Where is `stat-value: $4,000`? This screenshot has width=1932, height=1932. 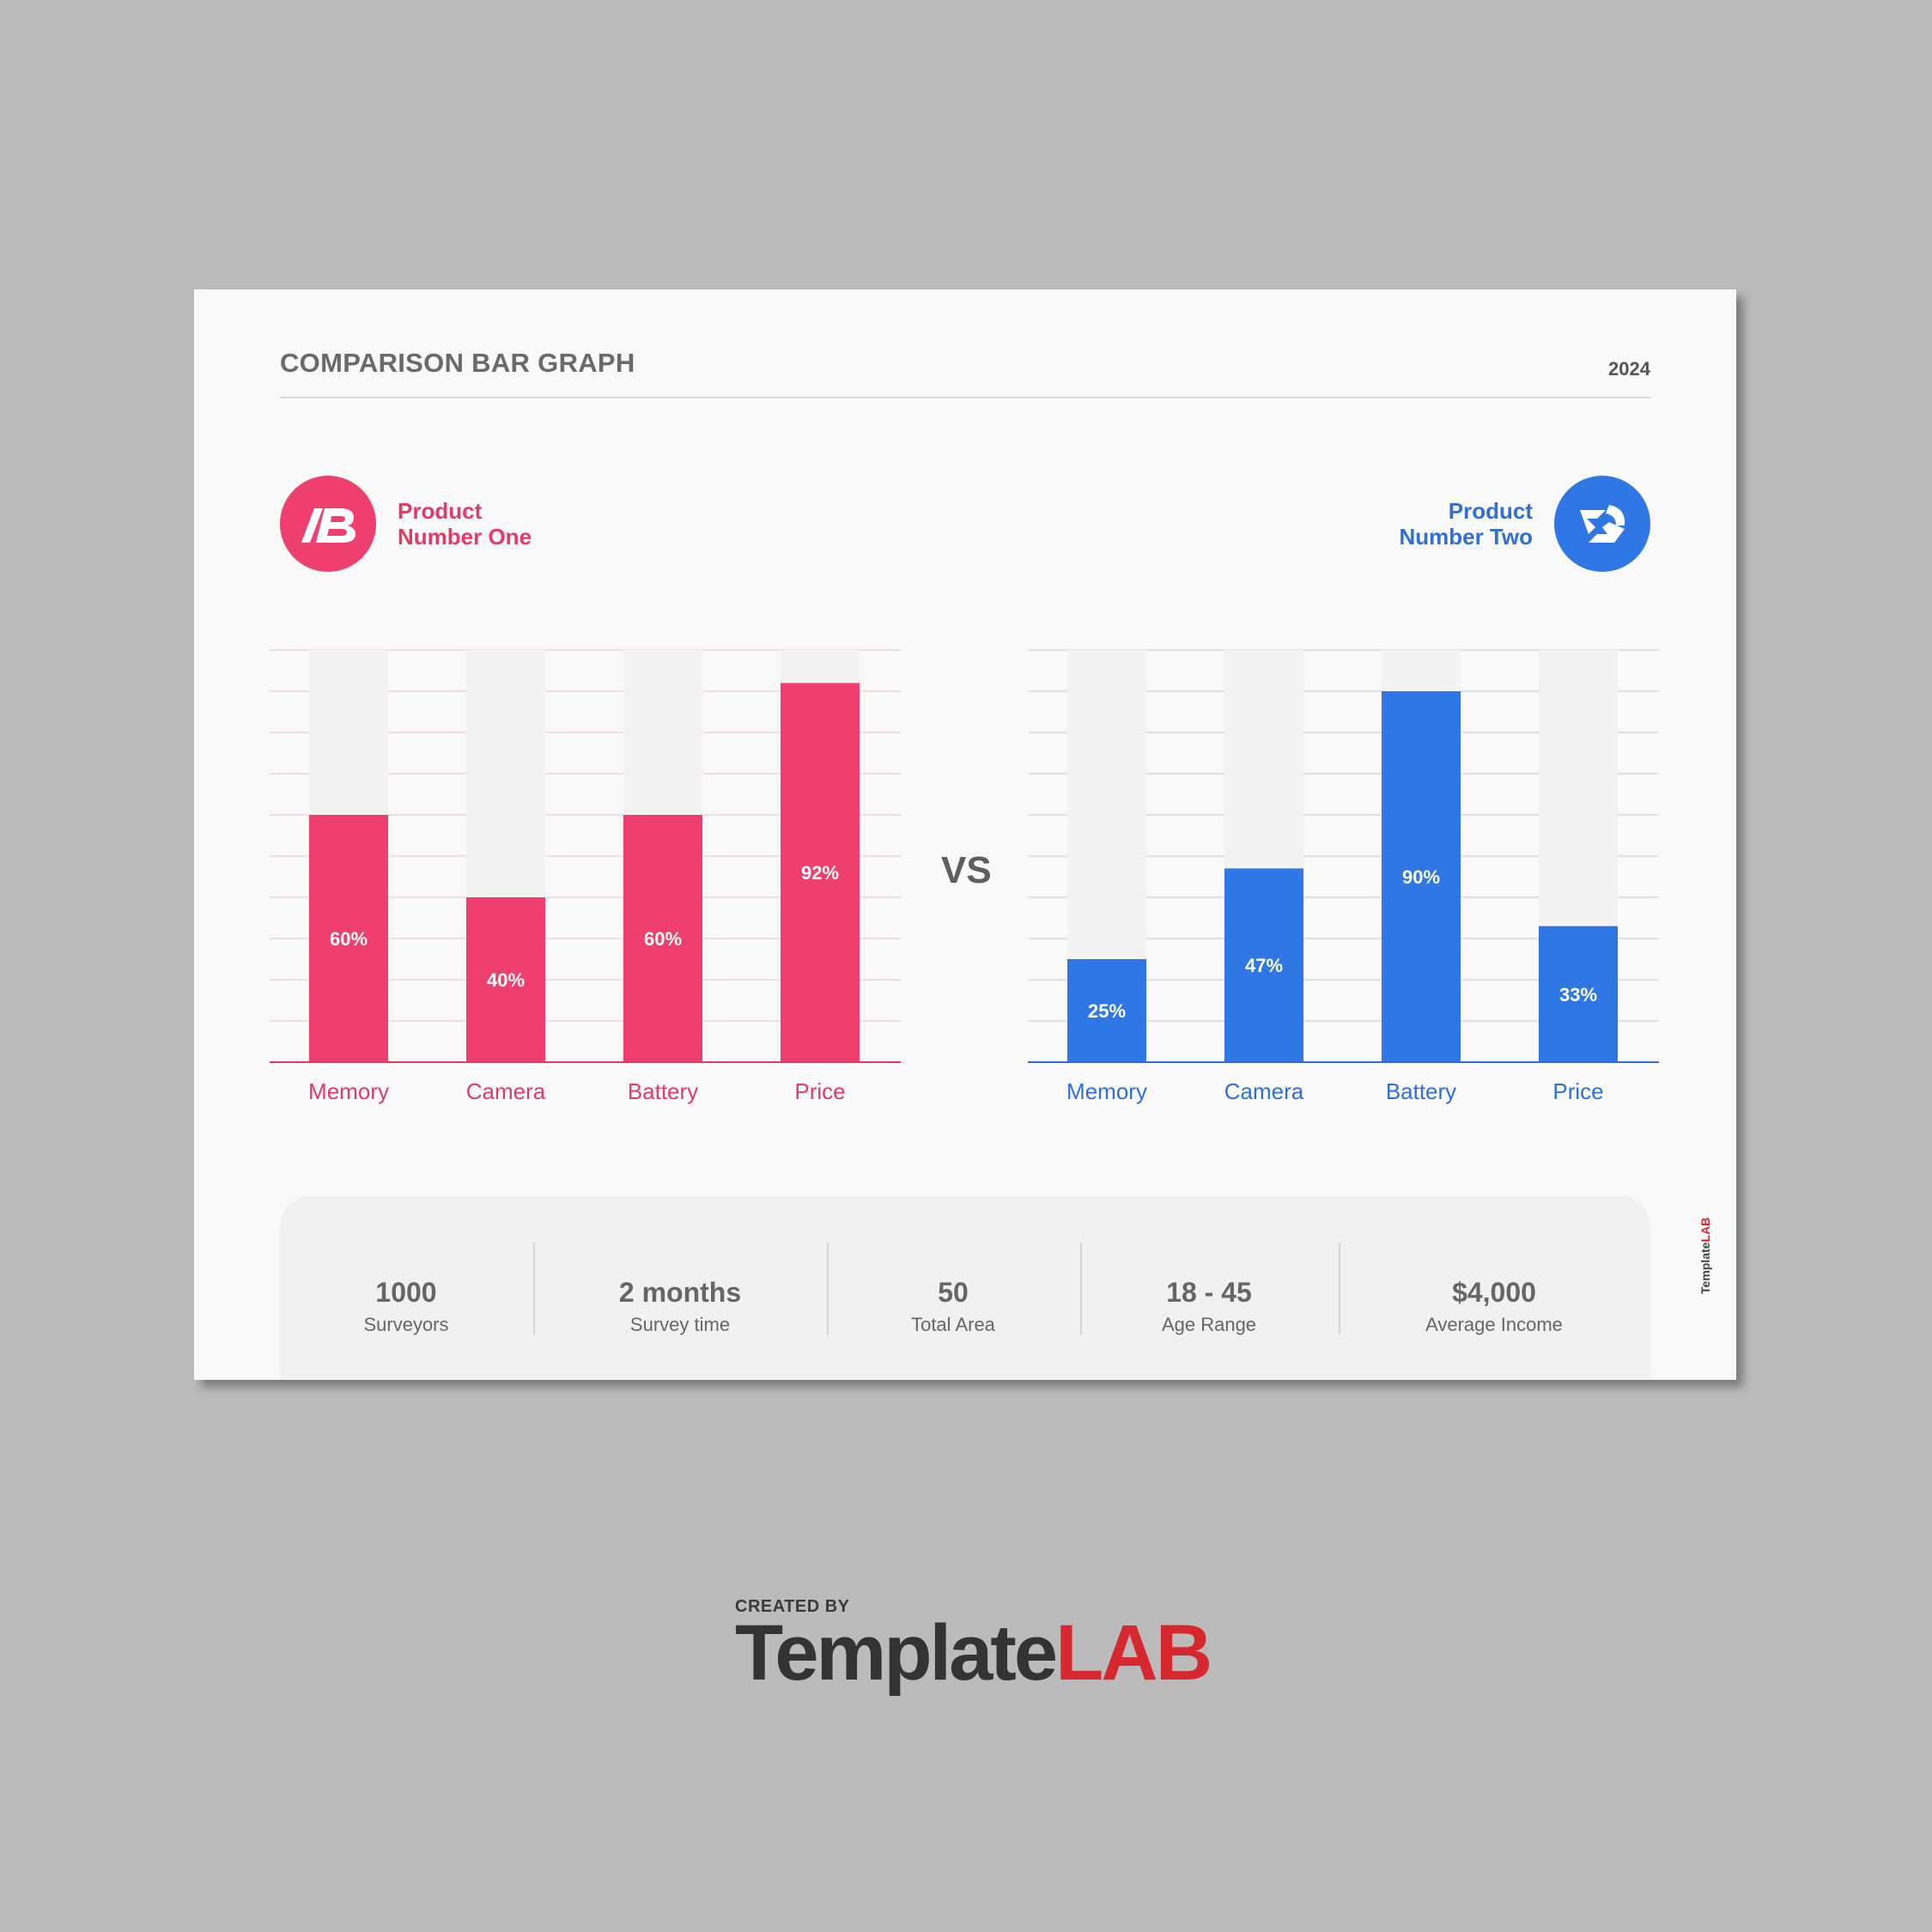 stat-value: $4,000 is located at coordinates (1494, 1292).